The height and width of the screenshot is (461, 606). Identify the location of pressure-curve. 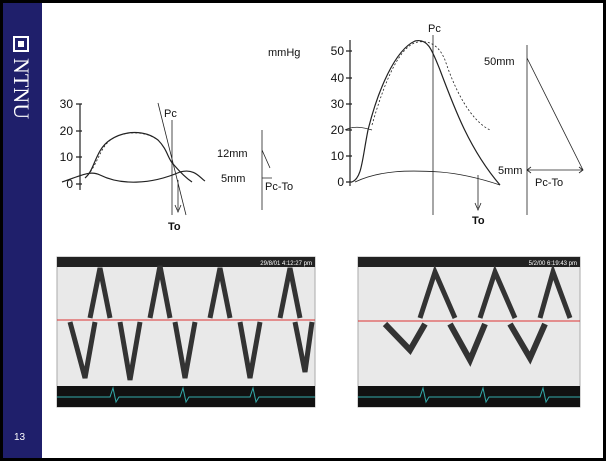
(426, 112).